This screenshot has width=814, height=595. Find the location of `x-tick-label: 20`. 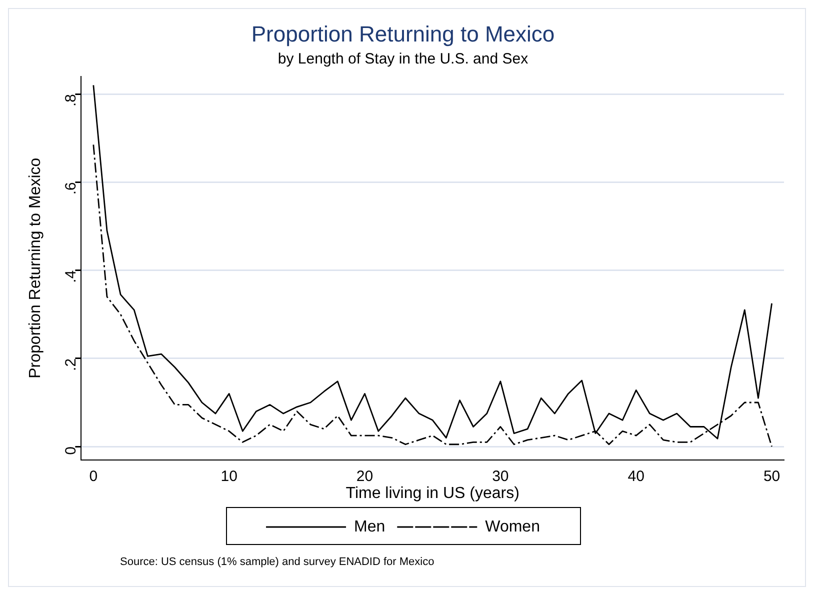

x-tick-label: 20 is located at coordinates (365, 476).